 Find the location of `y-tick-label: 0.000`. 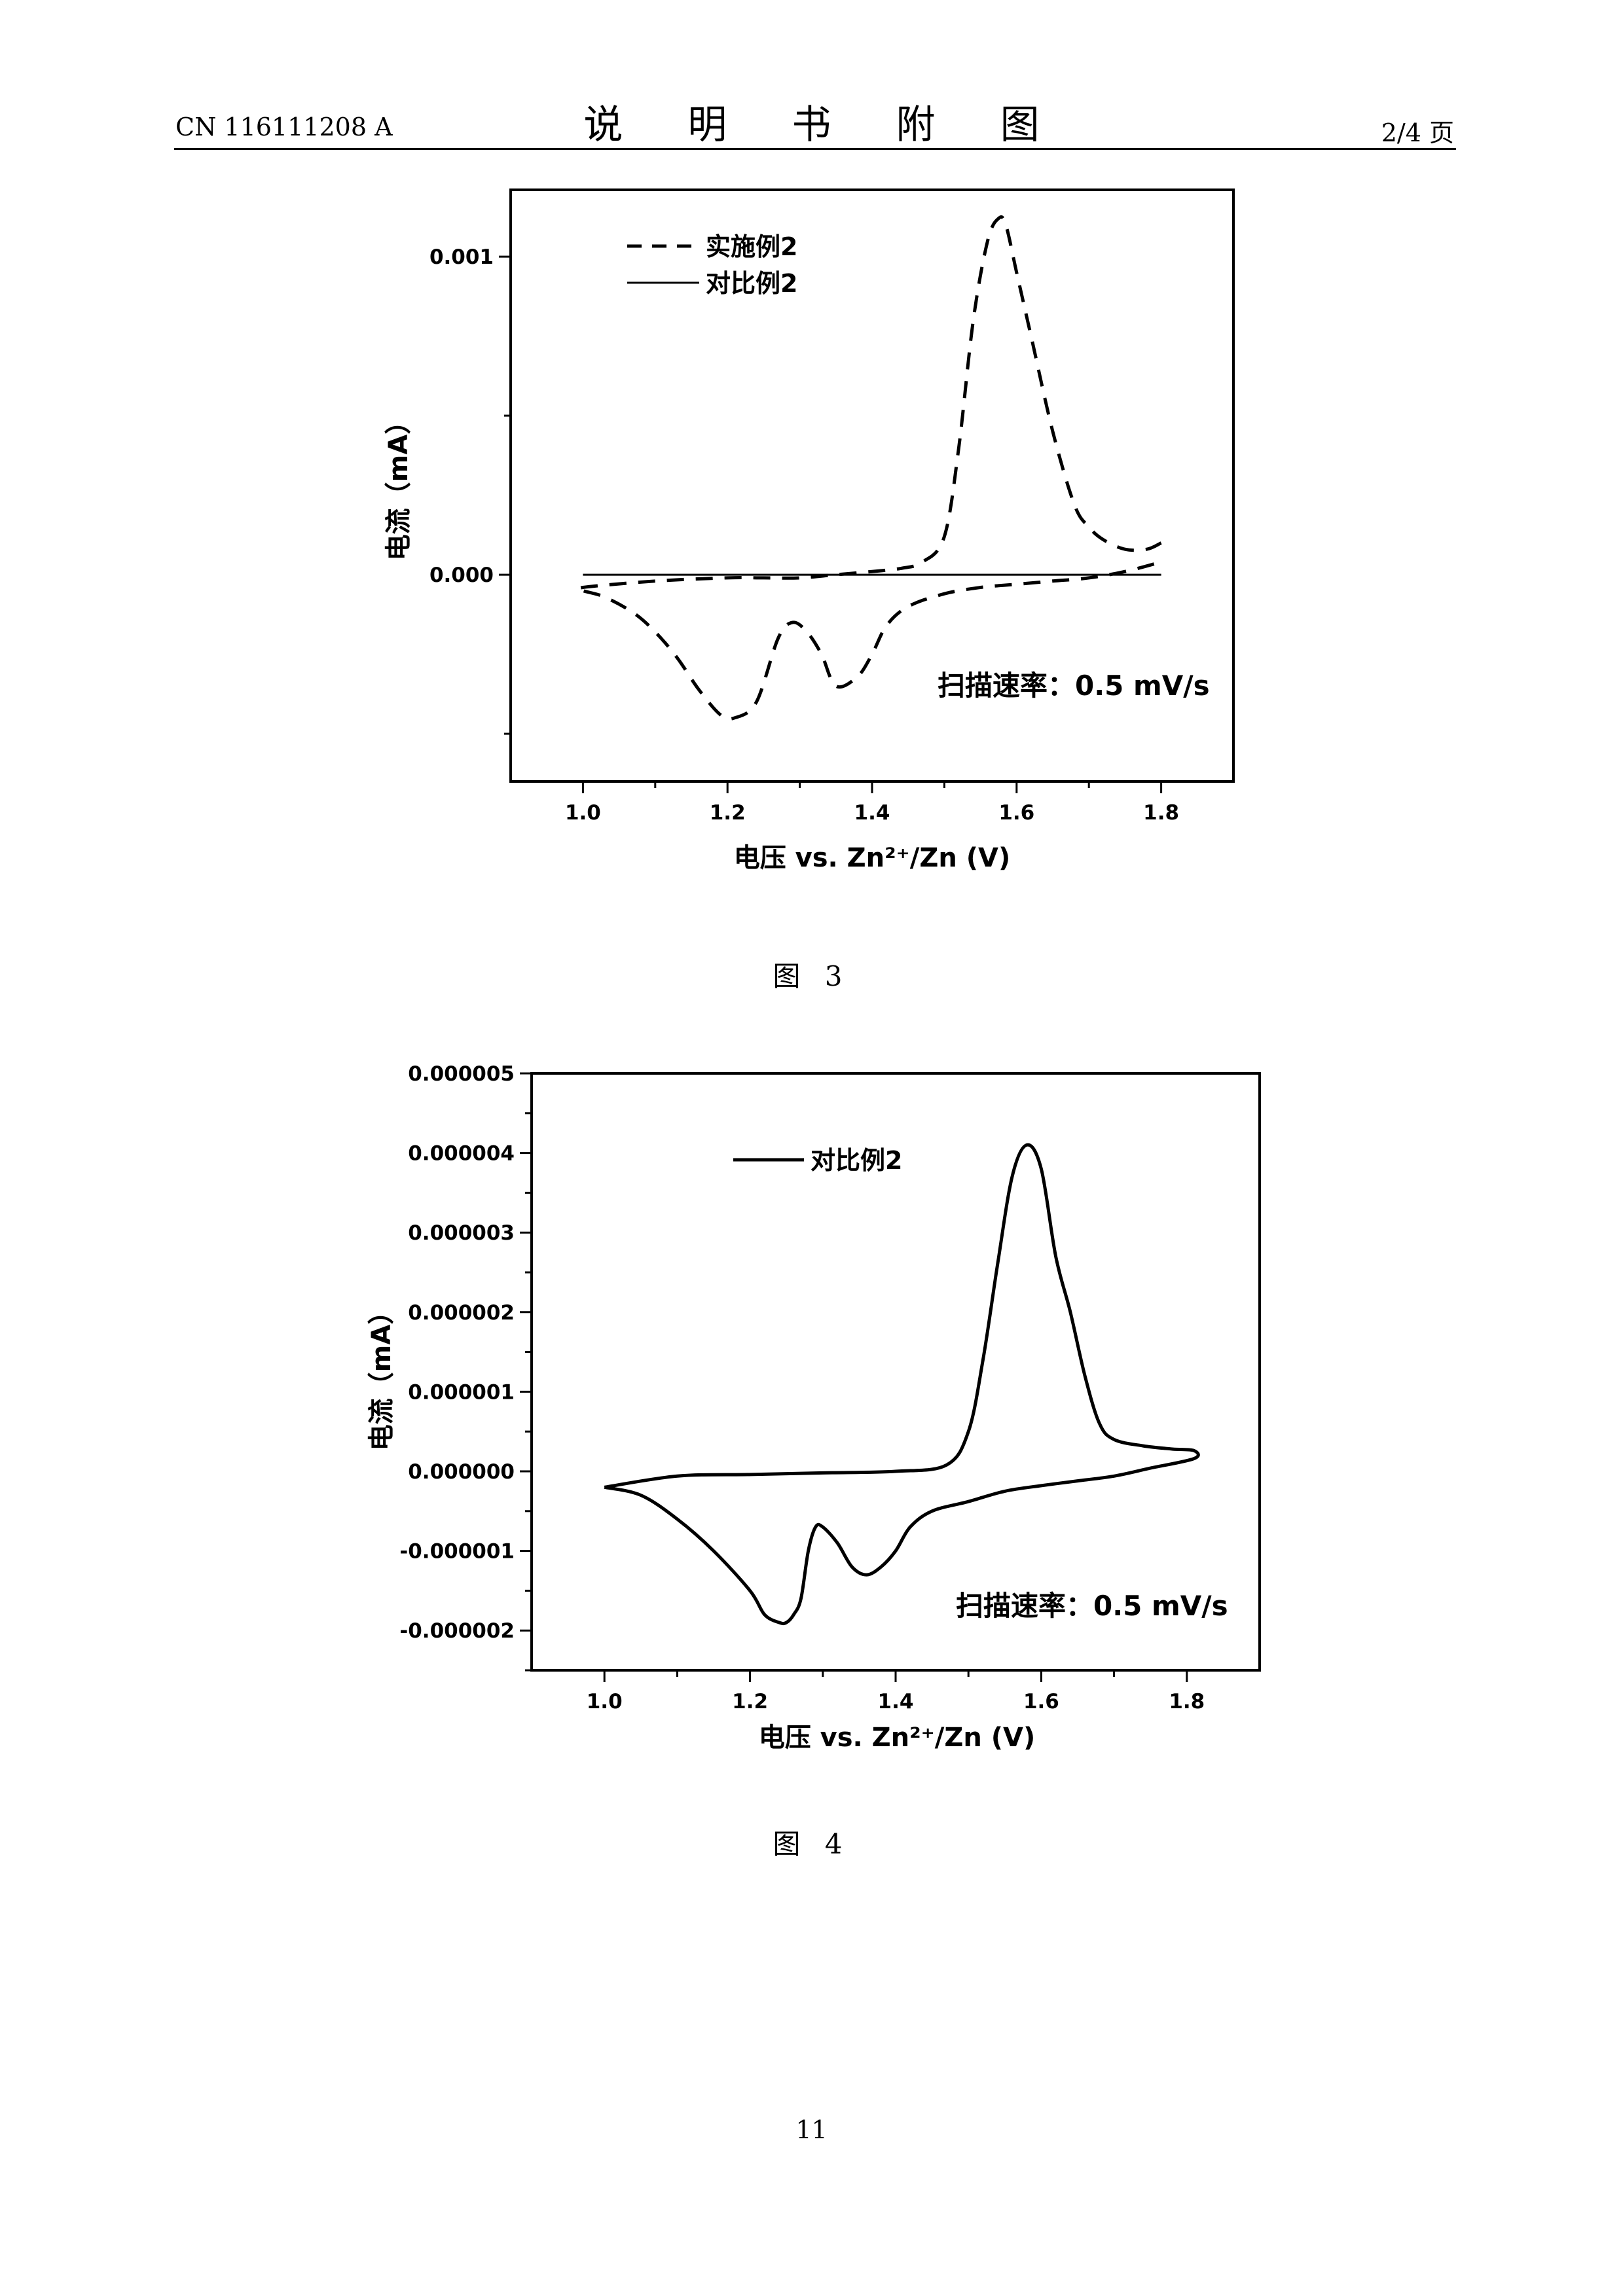

y-tick-label: 0.000 is located at coordinates (461, 575).